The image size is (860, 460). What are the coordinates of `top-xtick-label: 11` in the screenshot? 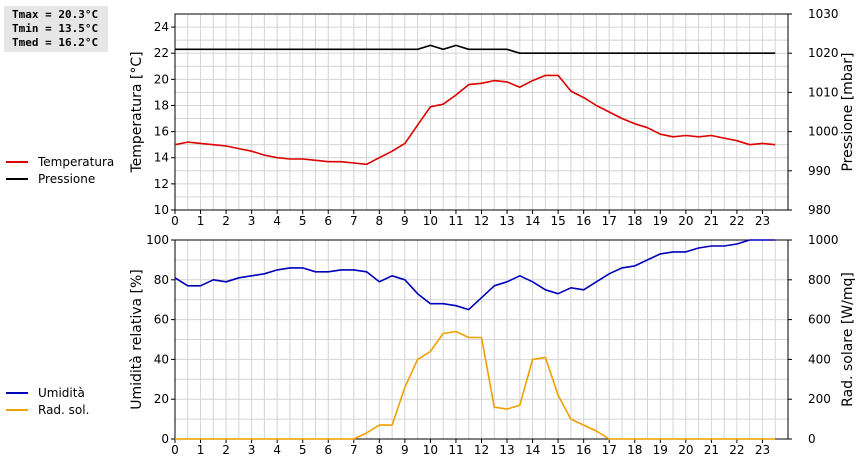 It's located at (455, 221).